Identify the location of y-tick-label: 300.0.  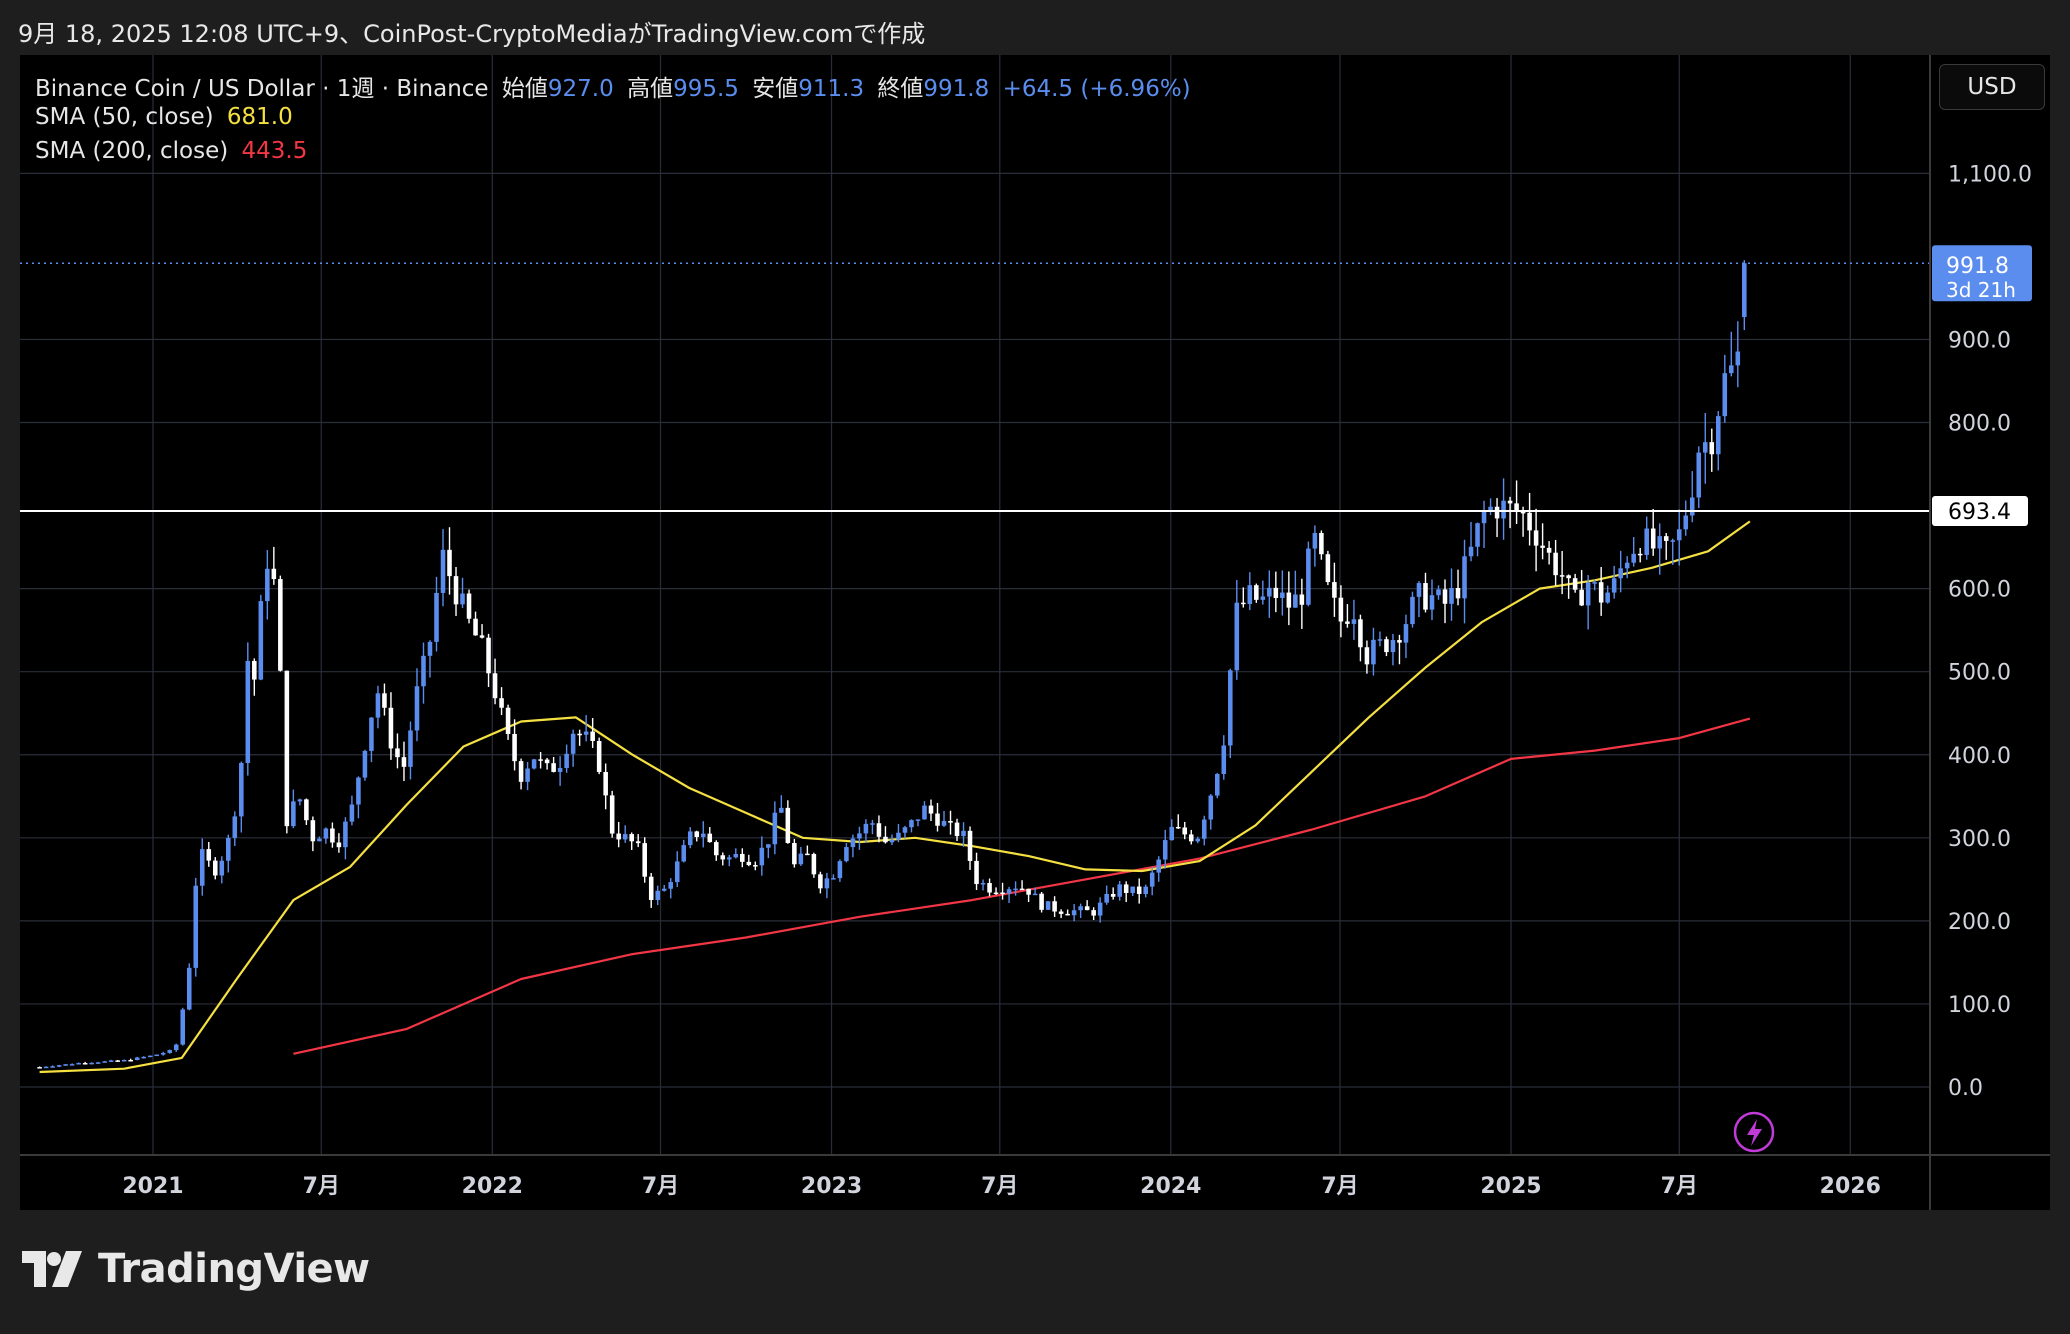
(1979, 839).